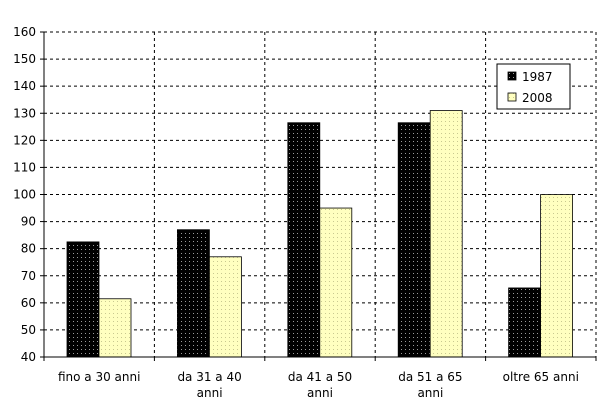  What do you see at coordinates (24, 140) in the screenshot?
I see `y-tick-label: 120` at bounding box center [24, 140].